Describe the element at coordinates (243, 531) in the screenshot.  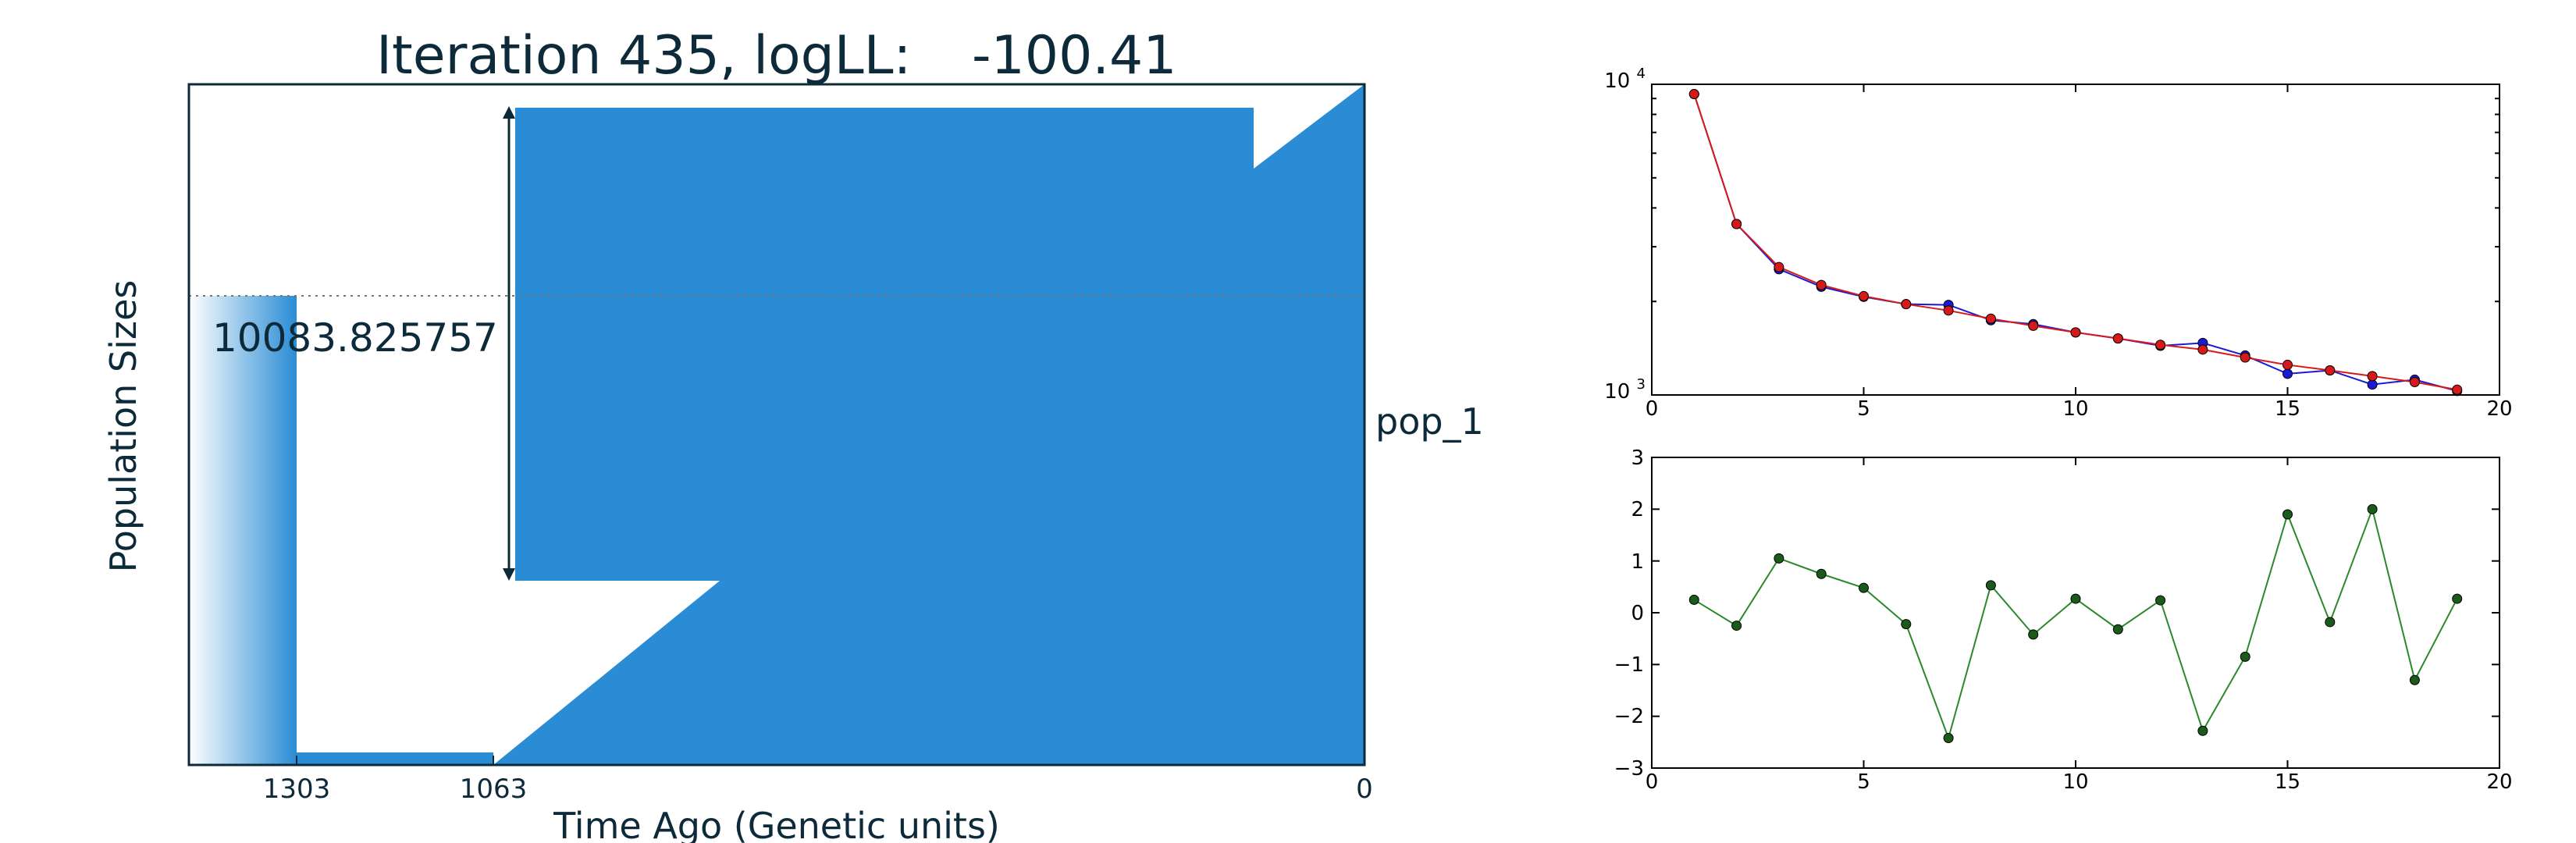
I see `ancestral-population-fade` at that location.